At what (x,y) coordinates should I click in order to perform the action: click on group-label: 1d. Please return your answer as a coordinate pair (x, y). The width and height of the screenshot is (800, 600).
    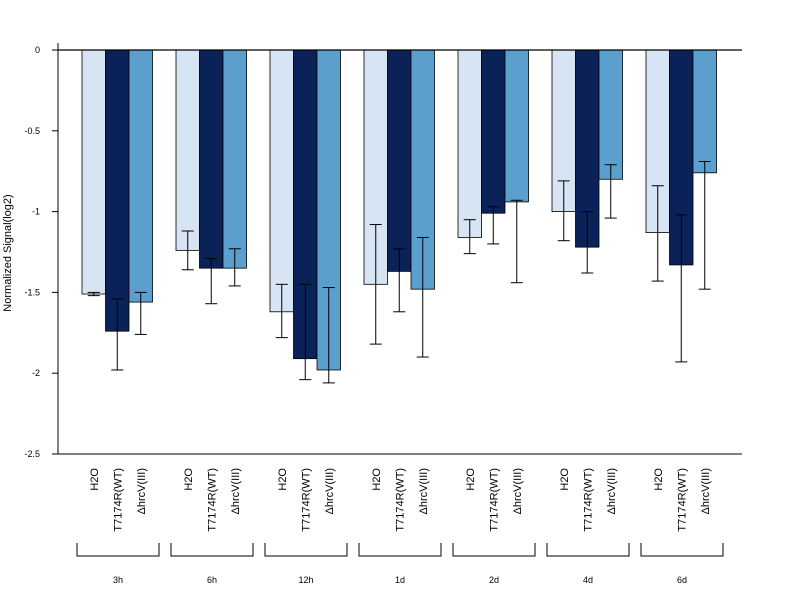
    Looking at the image, I should click on (400, 580).